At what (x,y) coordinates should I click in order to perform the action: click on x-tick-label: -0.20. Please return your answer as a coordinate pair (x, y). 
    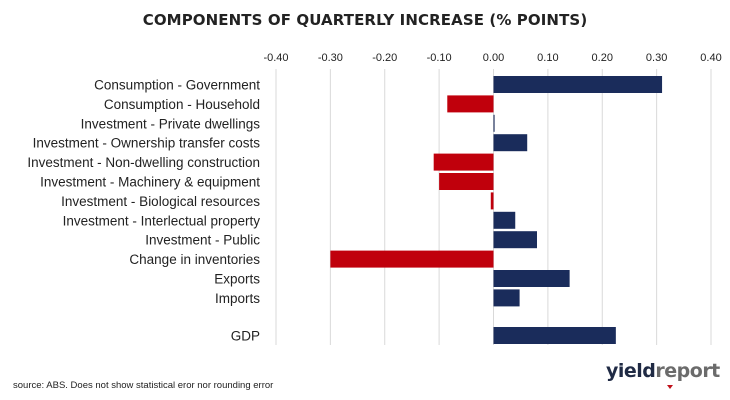
    Looking at the image, I should click on (384, 58).